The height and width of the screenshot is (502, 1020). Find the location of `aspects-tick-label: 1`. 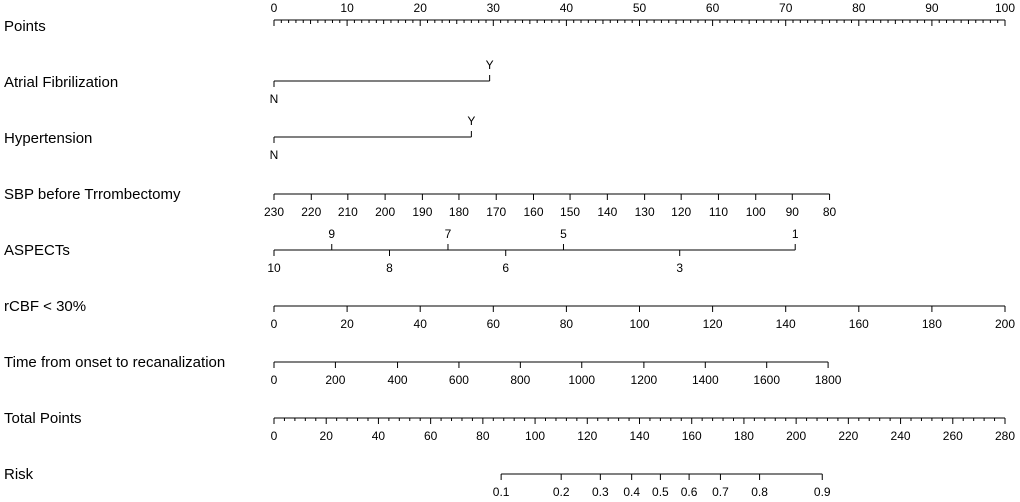

aspects-tick-label: 1 is located at coordinates (795, 234).